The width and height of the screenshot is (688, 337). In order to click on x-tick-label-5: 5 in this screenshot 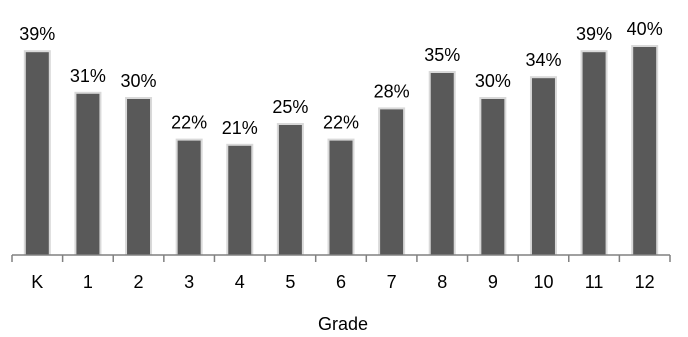, I will do `click(290, 282)`.